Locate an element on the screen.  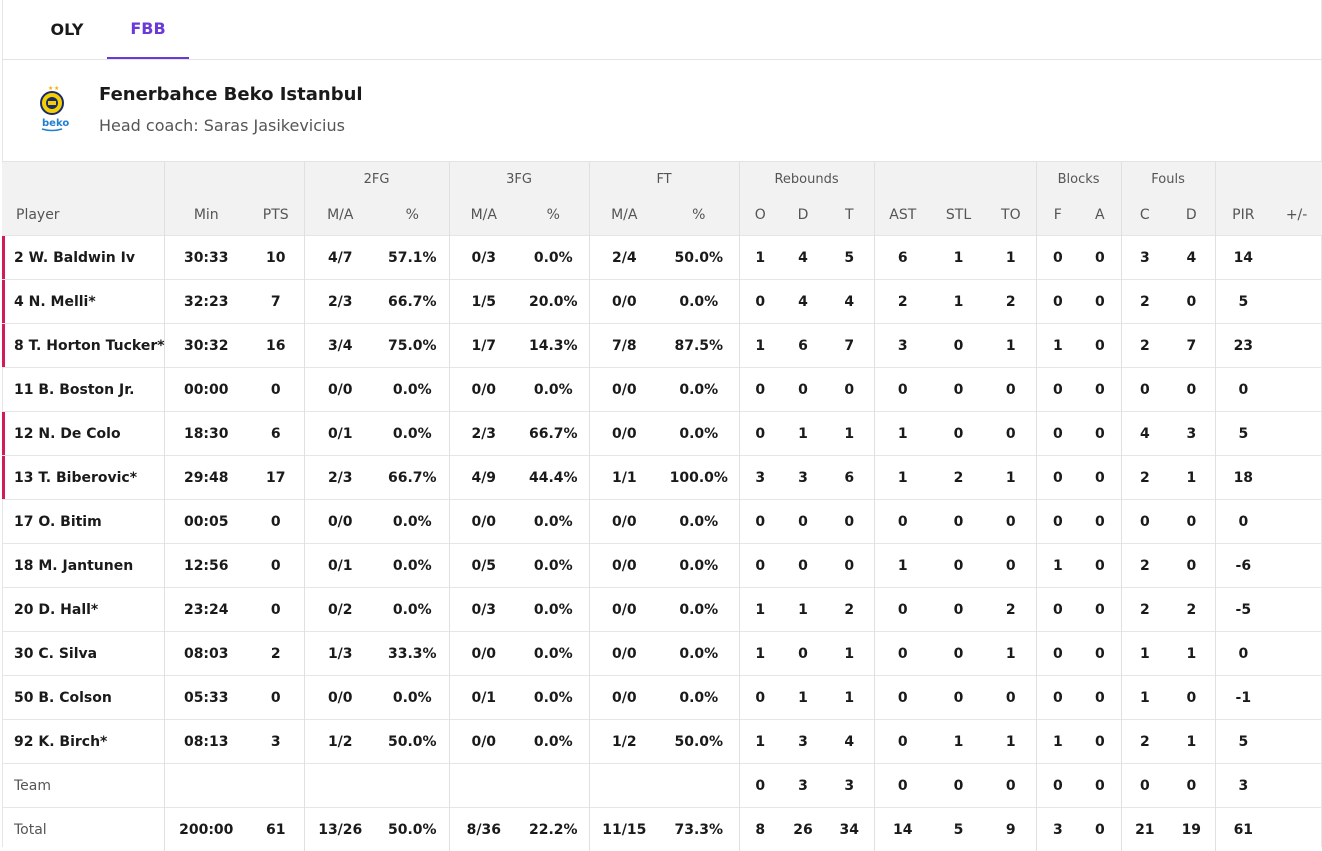
stat-reb-o: 8 is located at coordinates (760, 829).